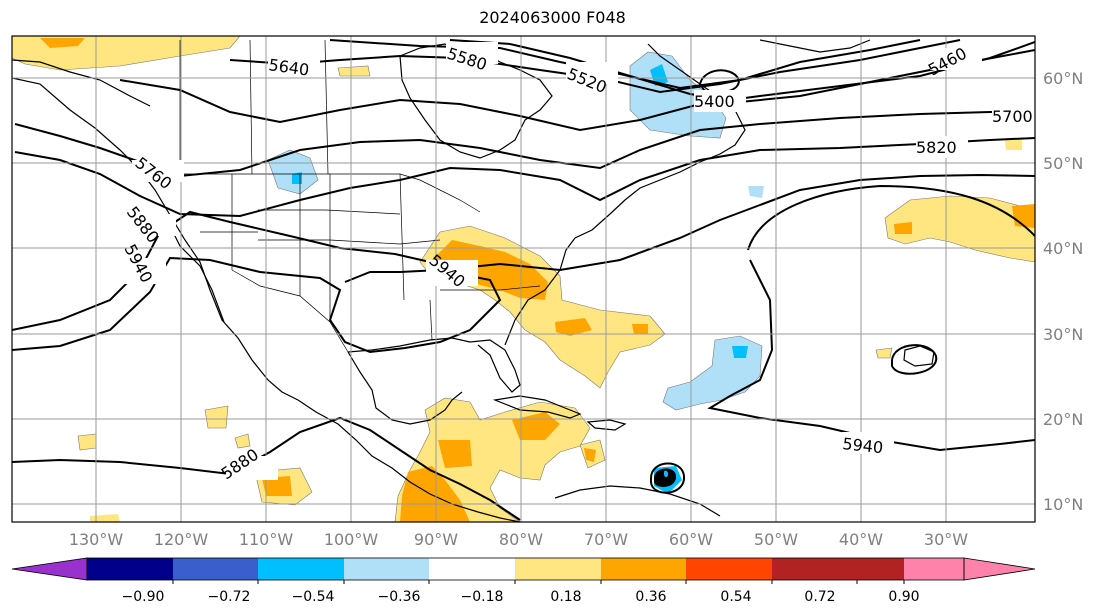 The height and width of the screenshot is (615, 1105). Describe the element at coordinates (863, 445) in the screenshot. I see `contour-label-5940: 5940` at that location.